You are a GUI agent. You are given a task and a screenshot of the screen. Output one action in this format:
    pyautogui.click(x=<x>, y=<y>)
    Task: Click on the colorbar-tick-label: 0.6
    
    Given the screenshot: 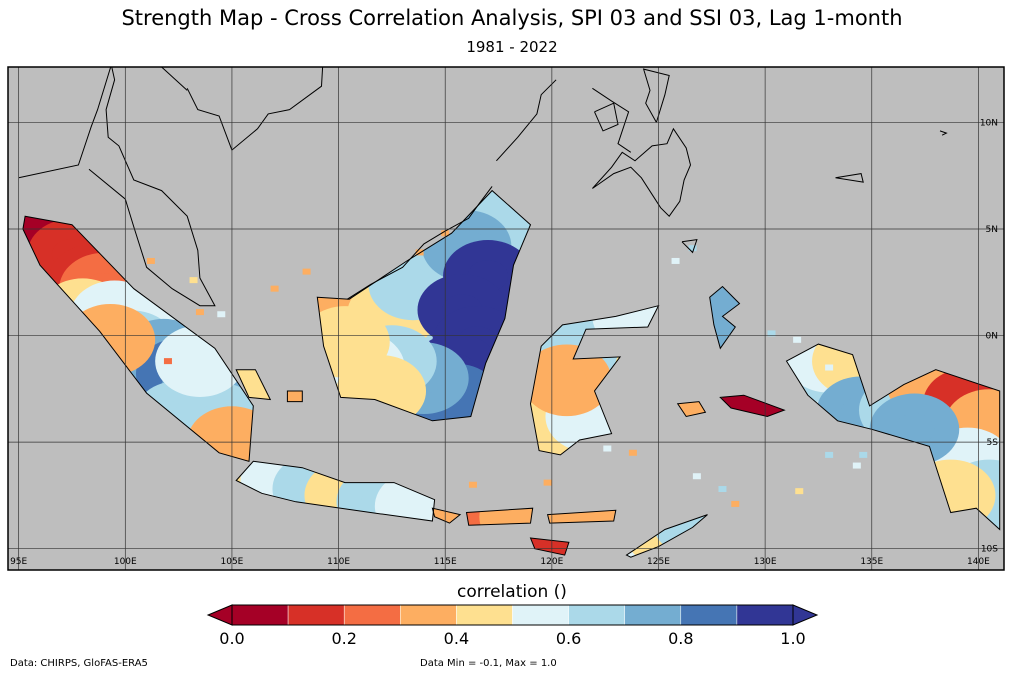 What is the action you would take?
    pyautogui.click(x=568, y=638)
    